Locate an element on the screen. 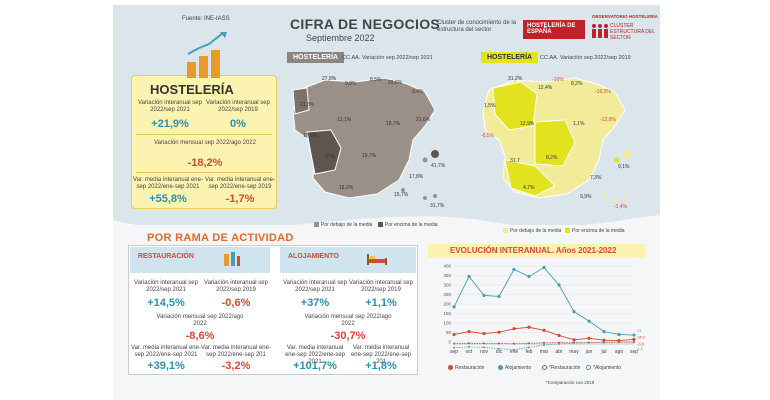 This screenshot has height=400, width=770. map2-region-label: 4,7% is located at coordinates (529, 188).